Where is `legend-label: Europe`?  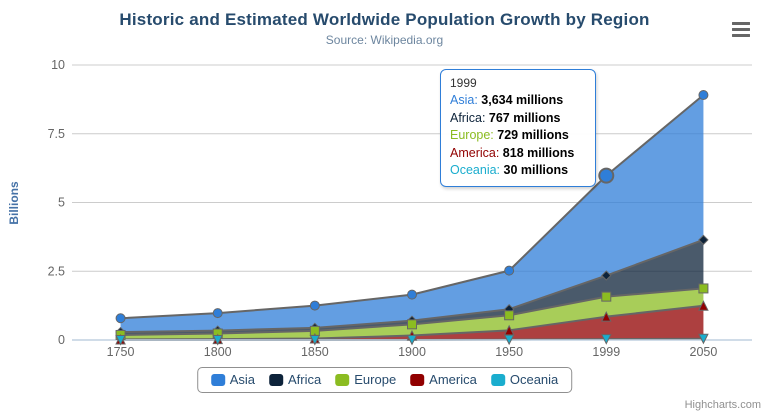 legend-label: Europe is located at coordinates (375, 379).